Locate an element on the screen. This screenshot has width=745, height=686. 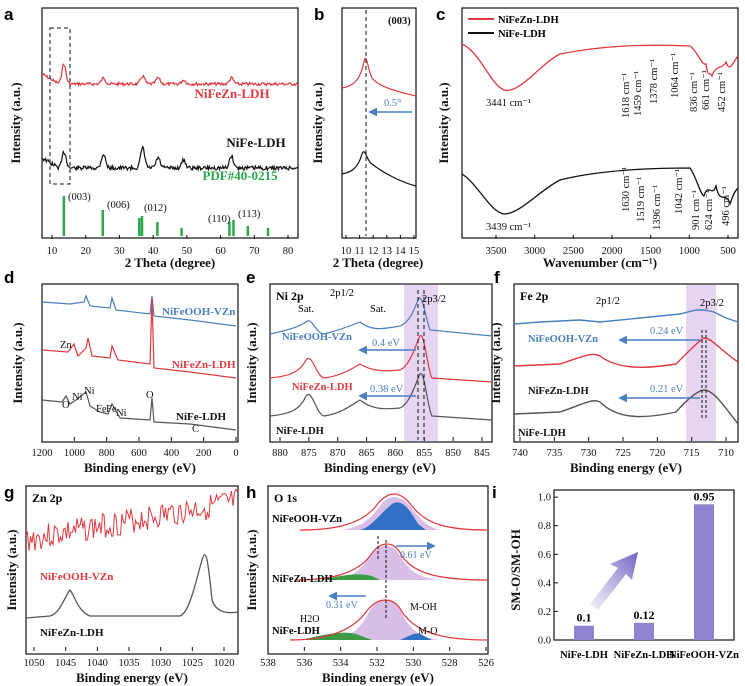
x-tick-label: 1045 is located at coordinates (65, 663).